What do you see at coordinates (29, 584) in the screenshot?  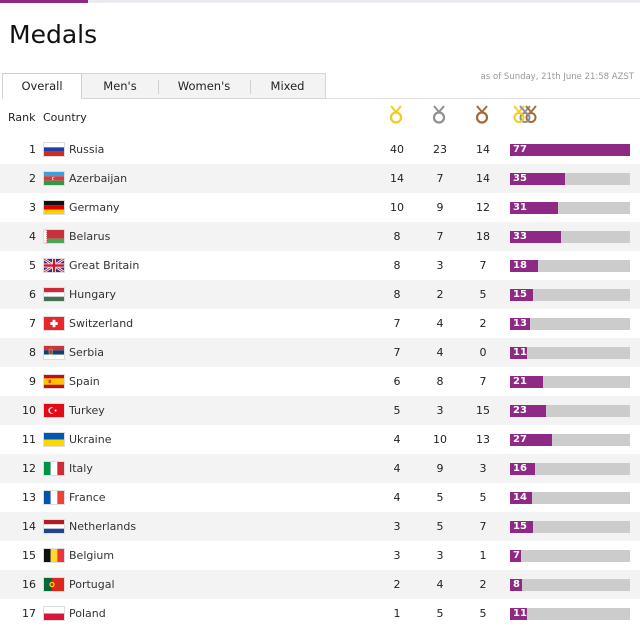 I see `rank-cell: 16` at bounding box center [29, 584].